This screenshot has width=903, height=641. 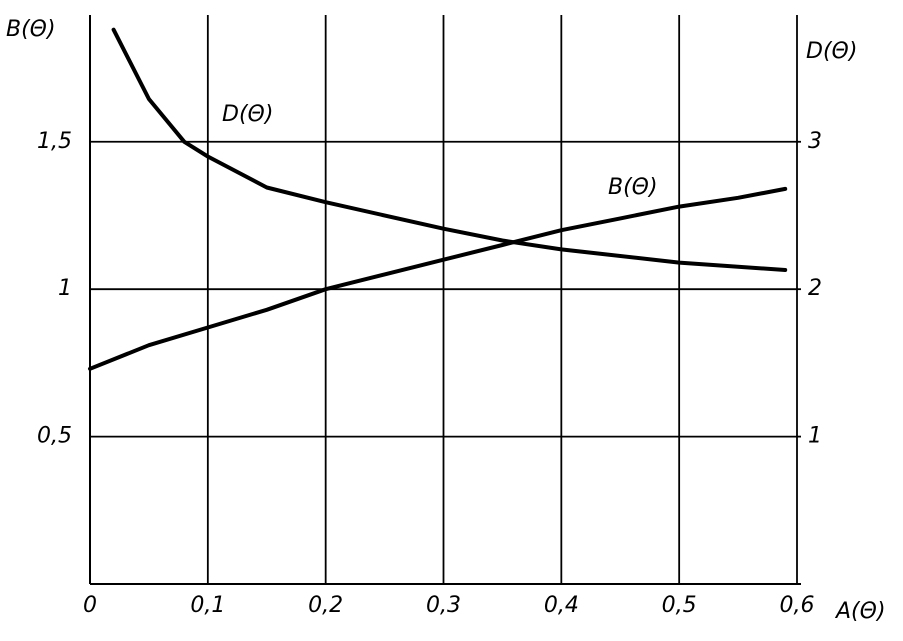 What do you see at coordinates (247, 114) in the screenshot?
I see `series-label: D(Θ)` at bounding box center [247, 114].